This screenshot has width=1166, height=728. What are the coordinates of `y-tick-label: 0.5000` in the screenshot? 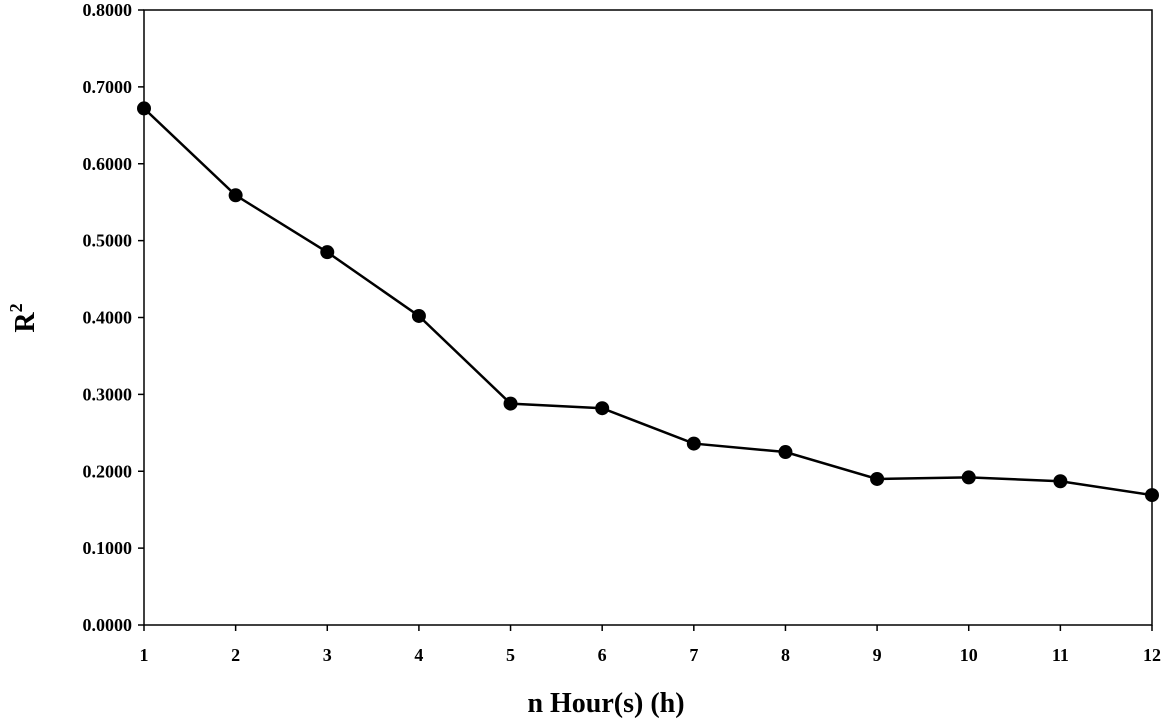 It's located at (108, 241).